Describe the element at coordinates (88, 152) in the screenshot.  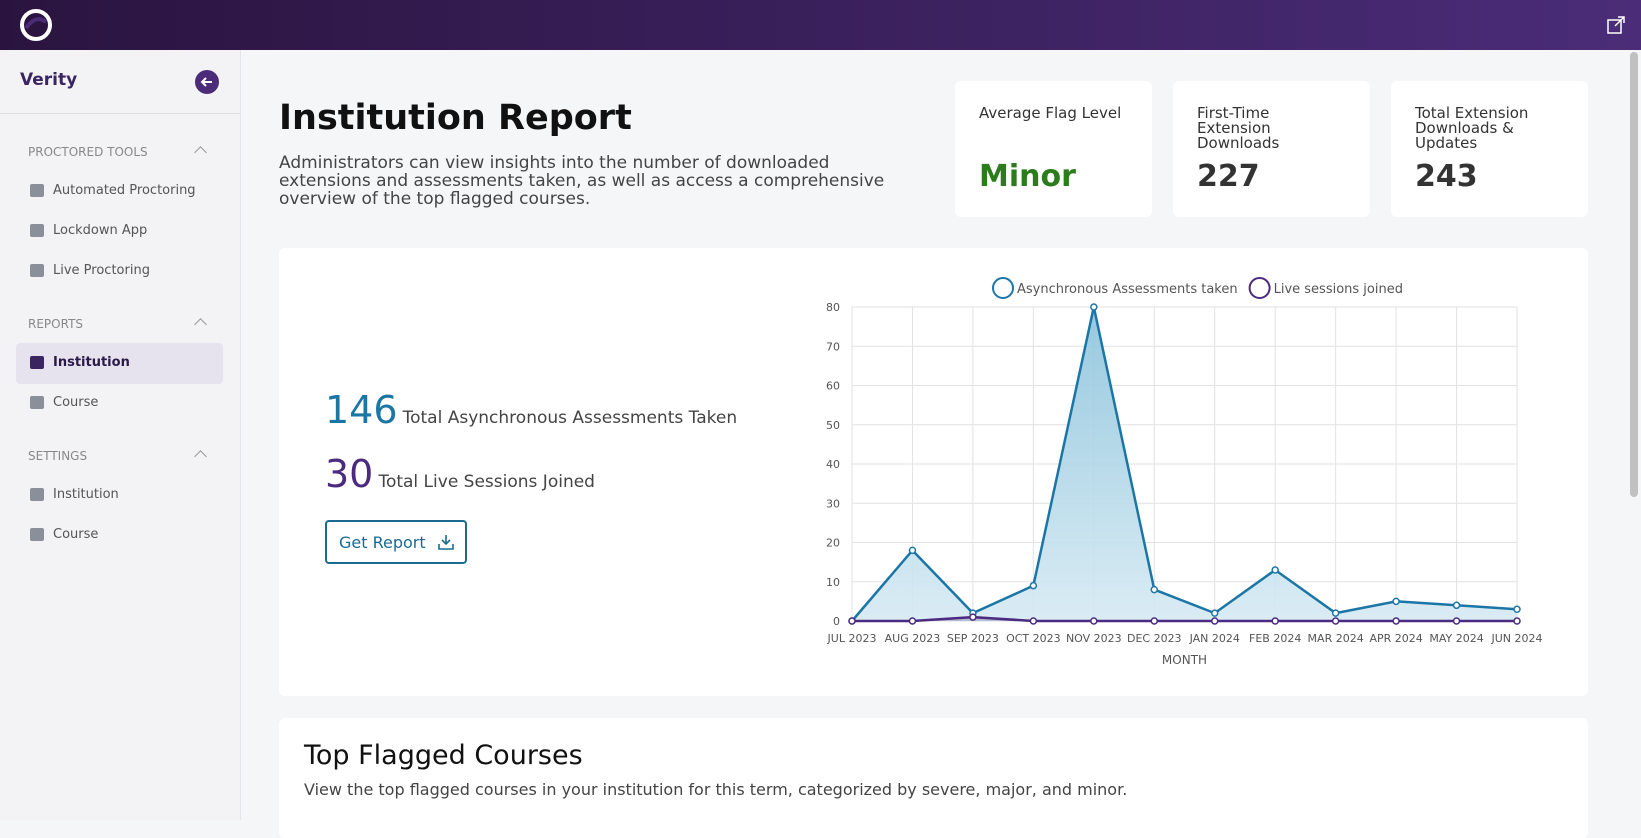
I see `section-title: PROCTORED TOOLS` at that location.